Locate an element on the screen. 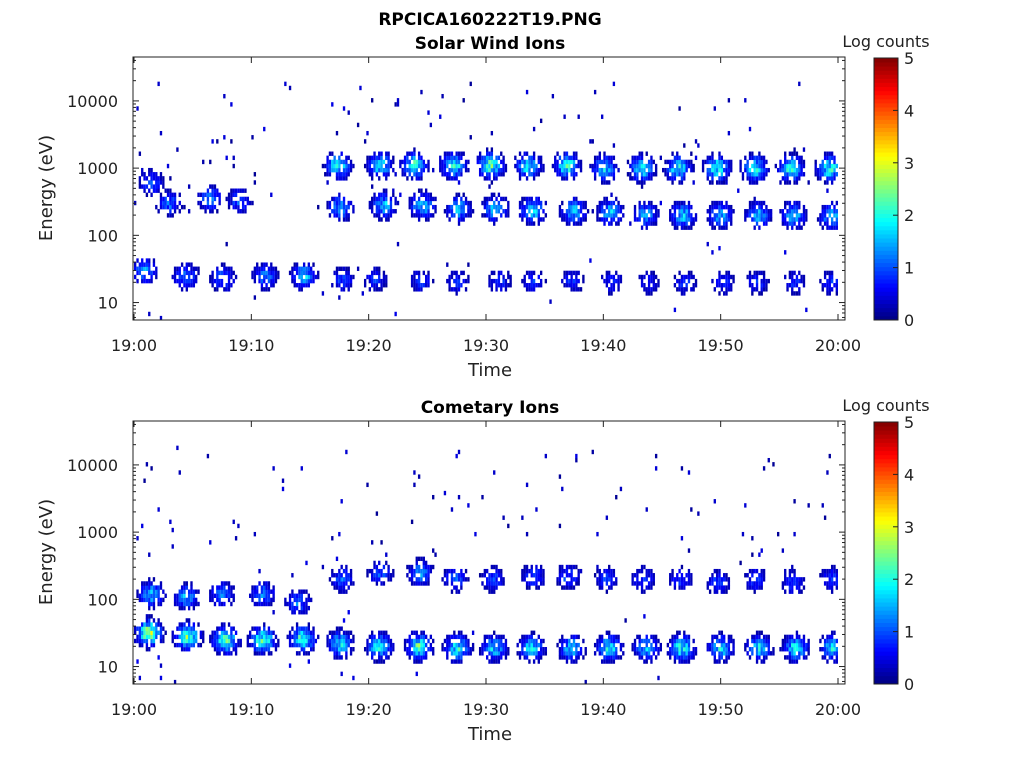  y-tick-label: 10 is located at coordinates (108, 667).